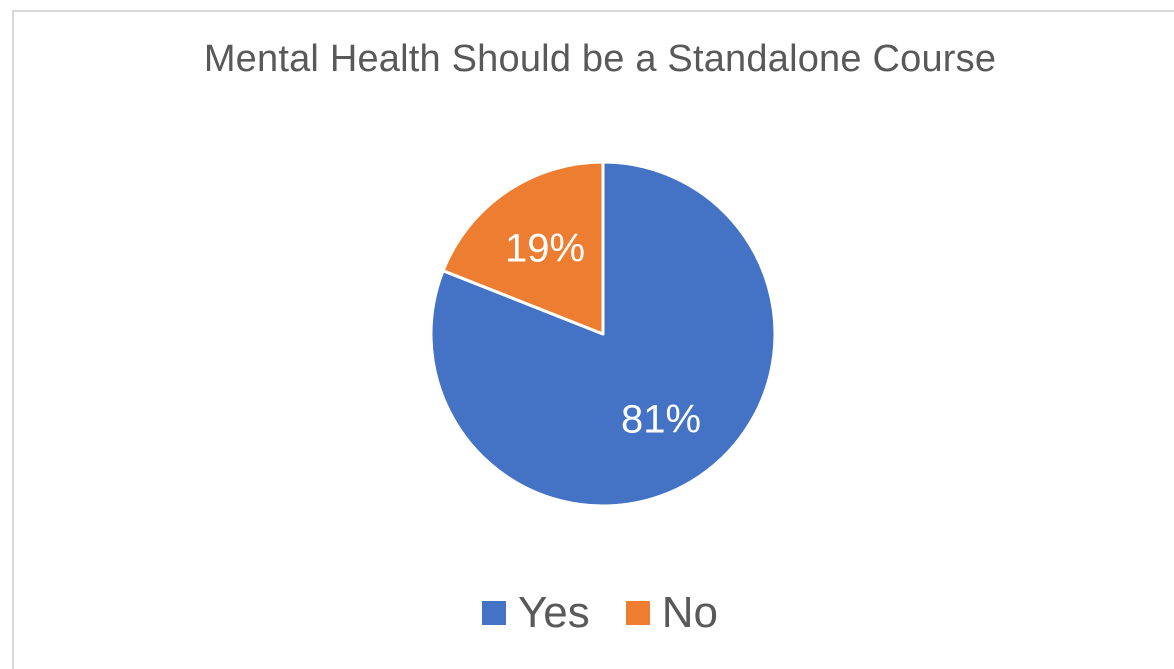 This screenshot has width=1174, height=669. What do you see at coordinates (637, 613) in the screenshot?
I see `legend-swatch-no` at bounding box center [637, 613].